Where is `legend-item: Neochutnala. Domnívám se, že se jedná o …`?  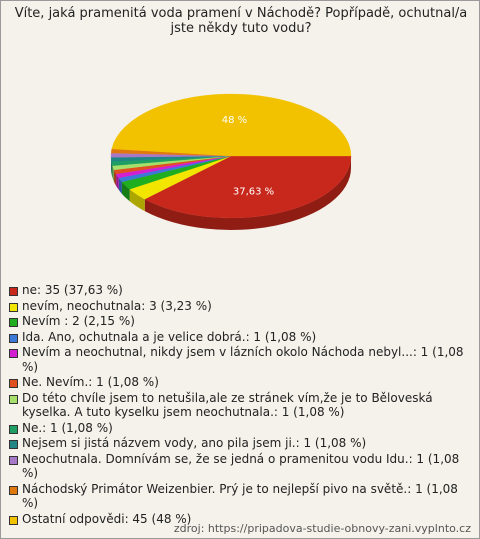
legend-item: Neochutnala. Domnívám se, že se jedná o … is located at coordinates (240, 466).